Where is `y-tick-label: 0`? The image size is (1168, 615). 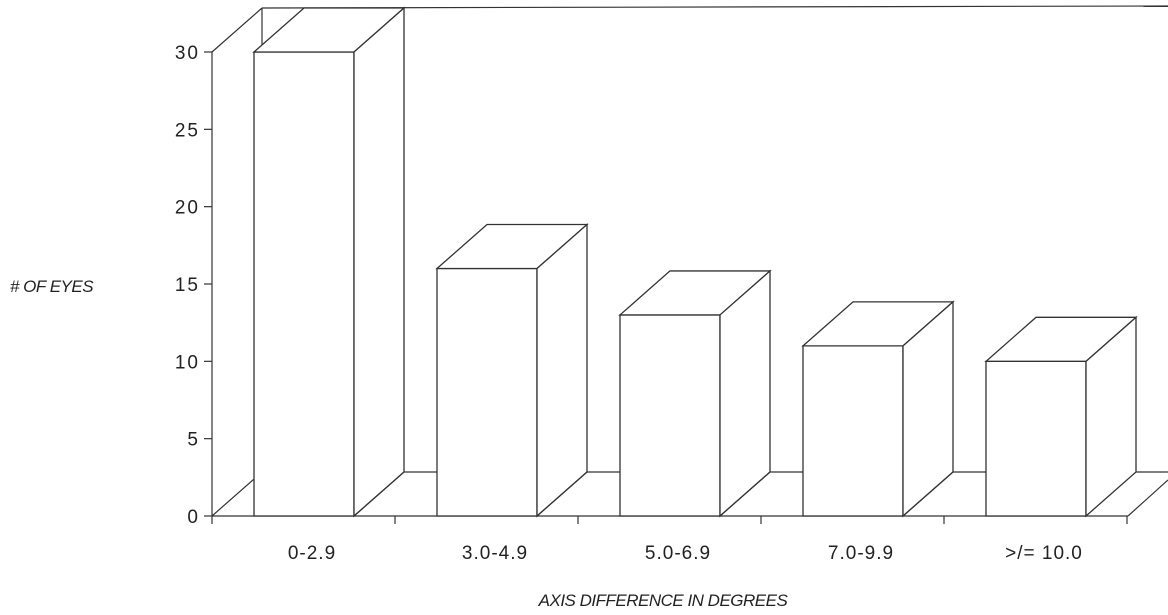 y-tick-label: 0 is located at coordinates (193, 517).